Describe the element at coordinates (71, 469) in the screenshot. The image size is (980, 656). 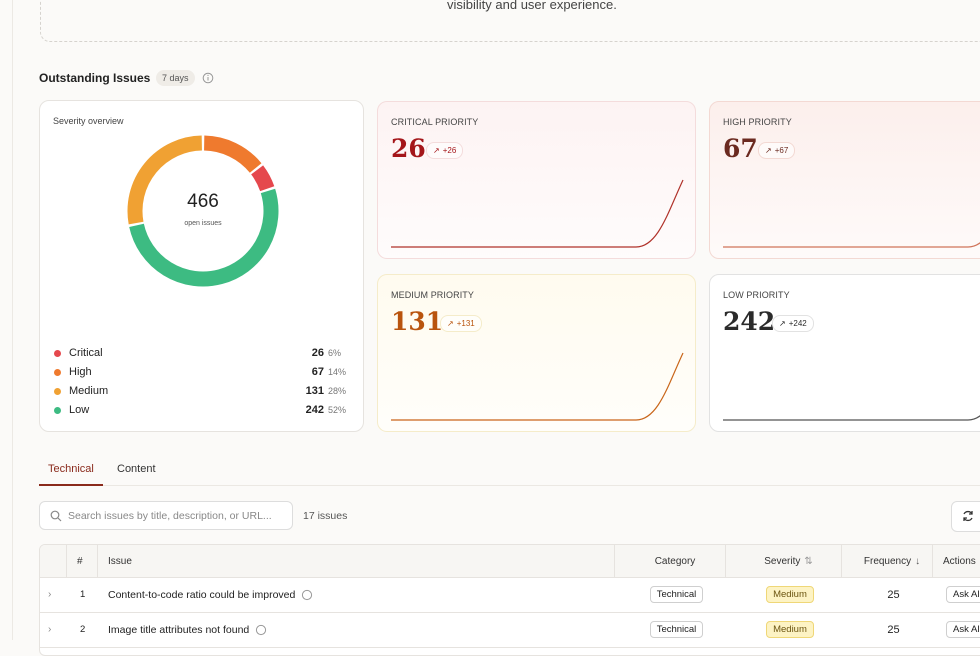
I see `tab: Technical` at that location.